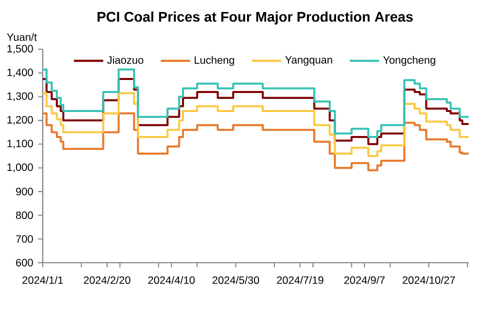 This screenshot has width=497, height=333. What do you see at coordinates (107, 280) in the screenshot?
I see `x-tick-label: 2024/2/20` at bounding box center [107, 280].